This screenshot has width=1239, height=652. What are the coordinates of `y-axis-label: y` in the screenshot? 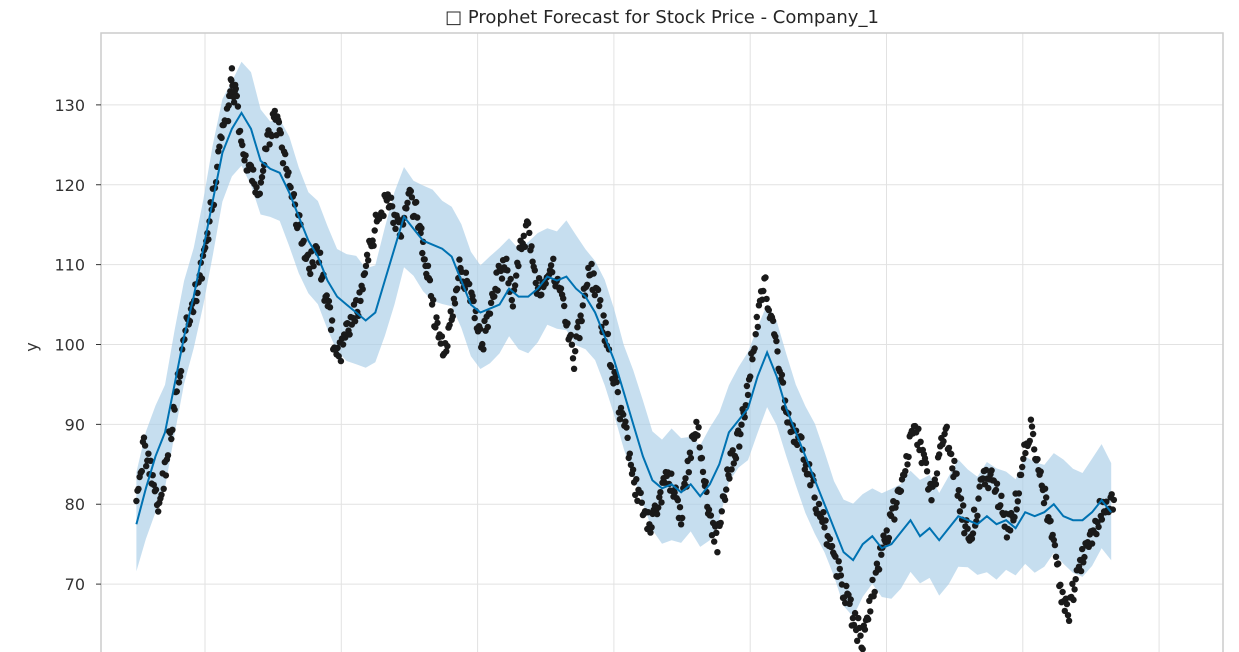 It's located at (31, 346).